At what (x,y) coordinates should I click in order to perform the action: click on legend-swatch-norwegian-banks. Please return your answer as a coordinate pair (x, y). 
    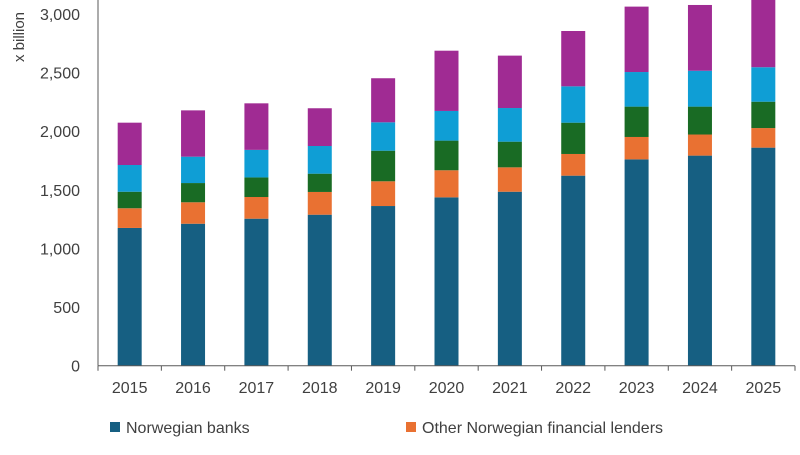
    Looking at the image, I should click on (115, 427).